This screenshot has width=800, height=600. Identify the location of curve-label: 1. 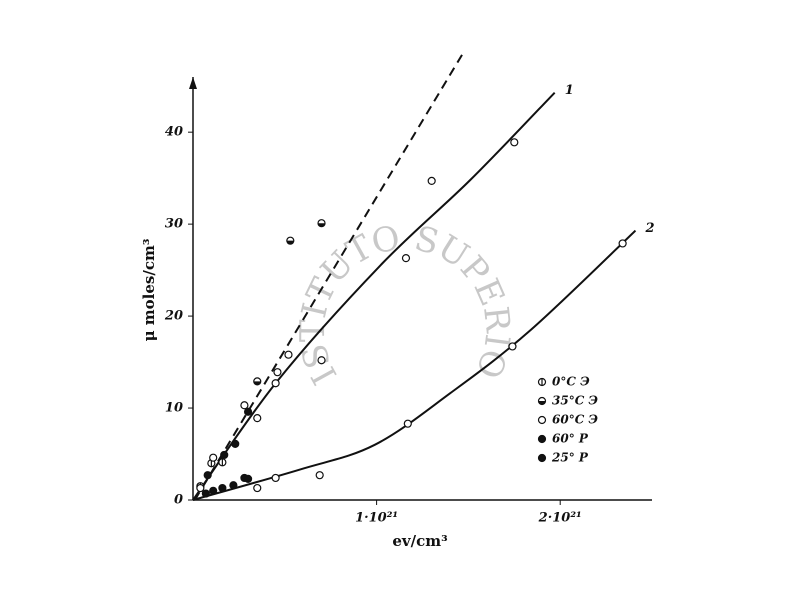
(569, 90).